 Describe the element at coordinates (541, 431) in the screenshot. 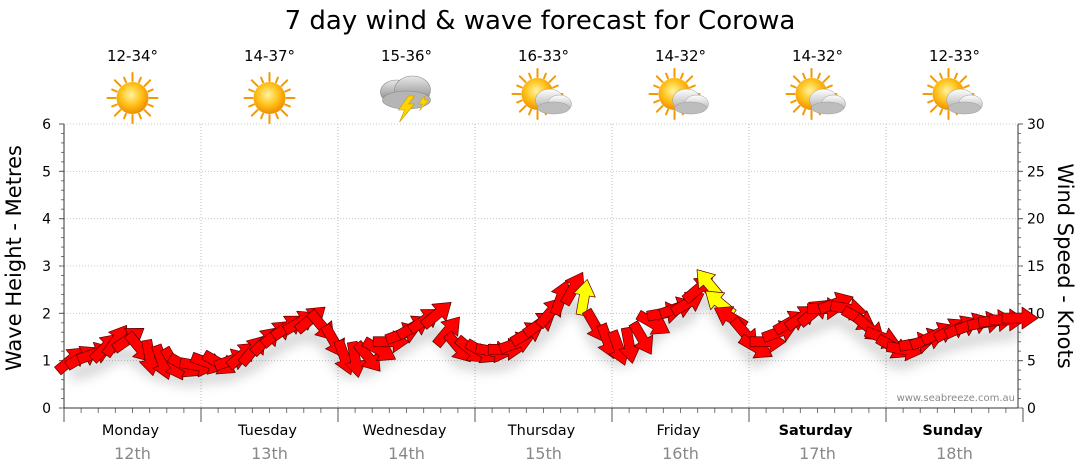

I see `day-label: Thursday` at that location.